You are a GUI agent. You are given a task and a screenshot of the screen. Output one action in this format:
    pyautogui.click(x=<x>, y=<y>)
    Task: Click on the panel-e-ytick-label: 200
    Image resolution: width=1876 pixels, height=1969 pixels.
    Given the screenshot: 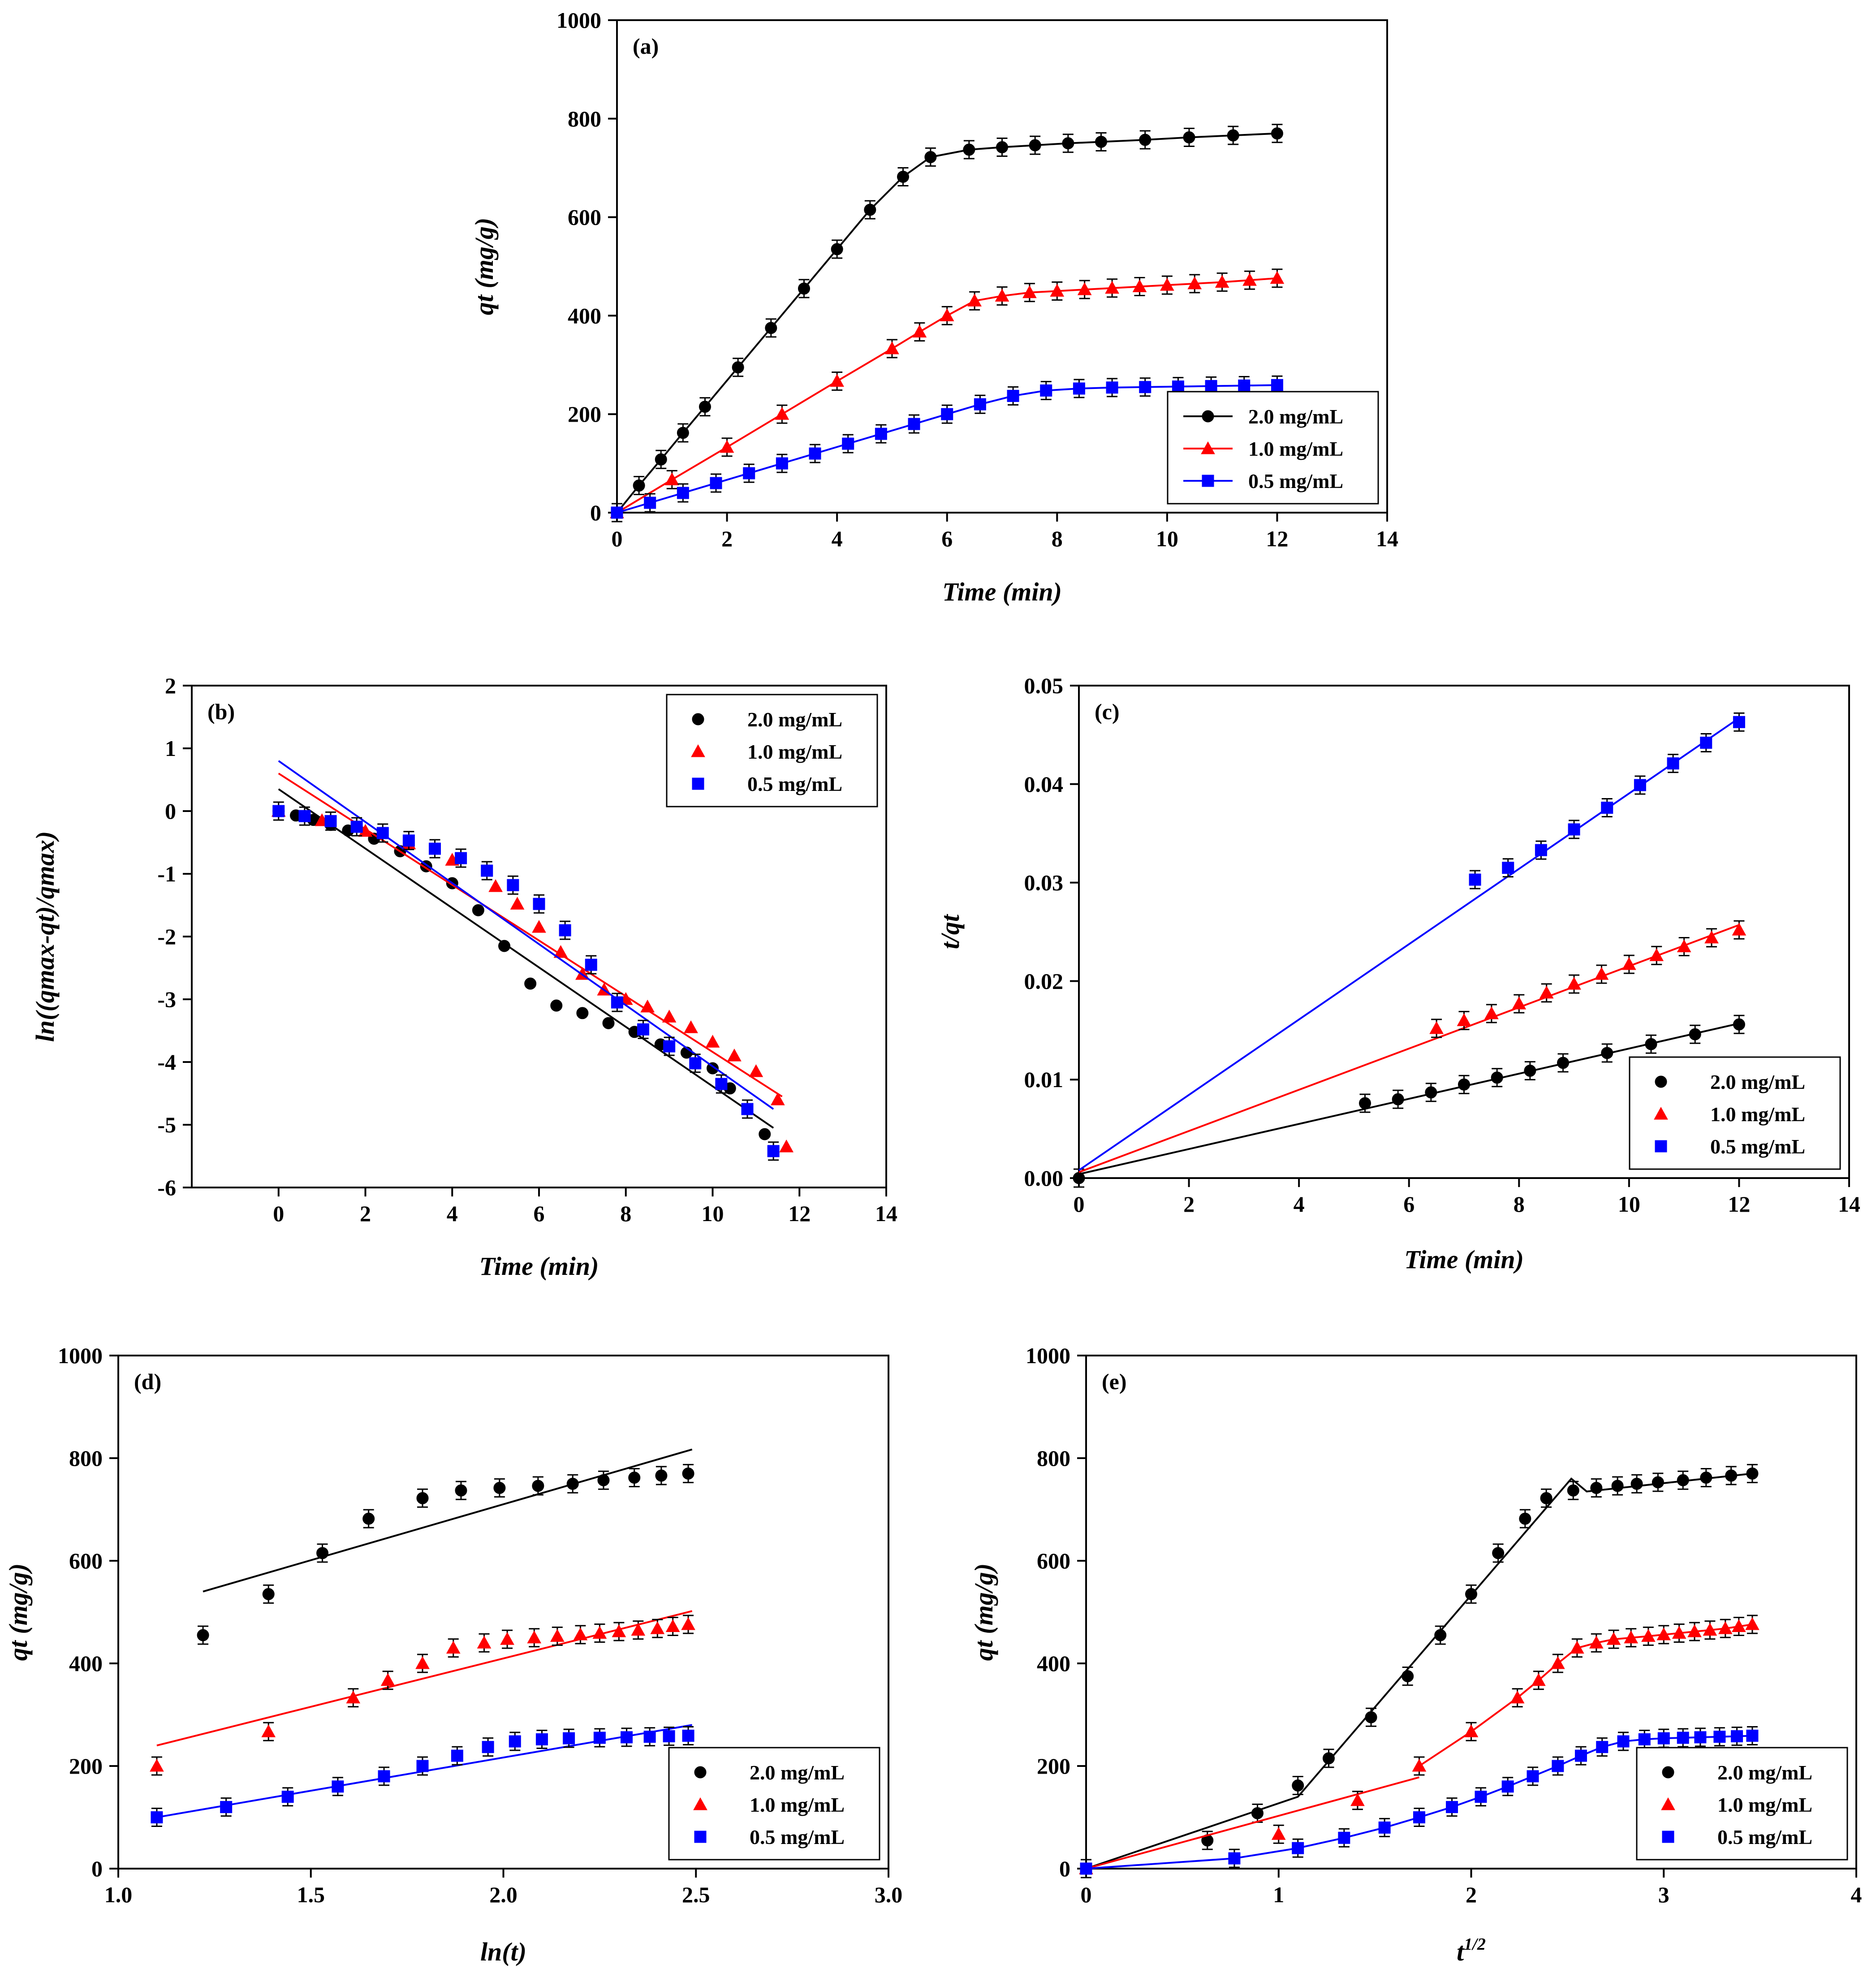 What is the action you would take?
    pyautogui.click(x=1053, y=1766)
    